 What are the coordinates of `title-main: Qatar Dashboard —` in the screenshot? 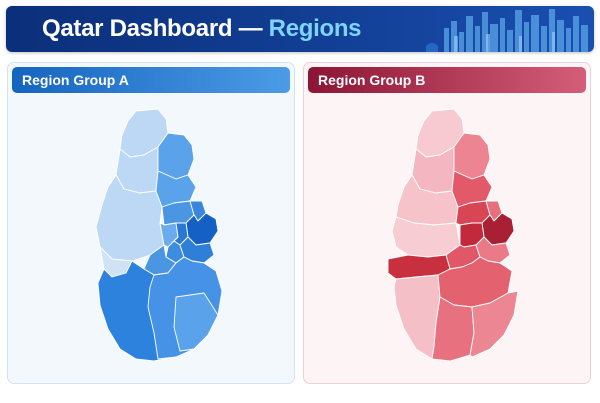 It's located at (155, 28).